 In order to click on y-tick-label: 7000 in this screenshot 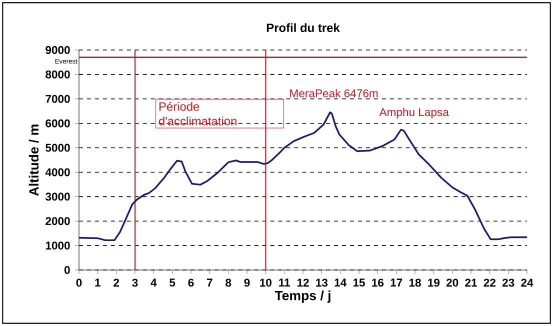, I will do `click(58, 98)`.